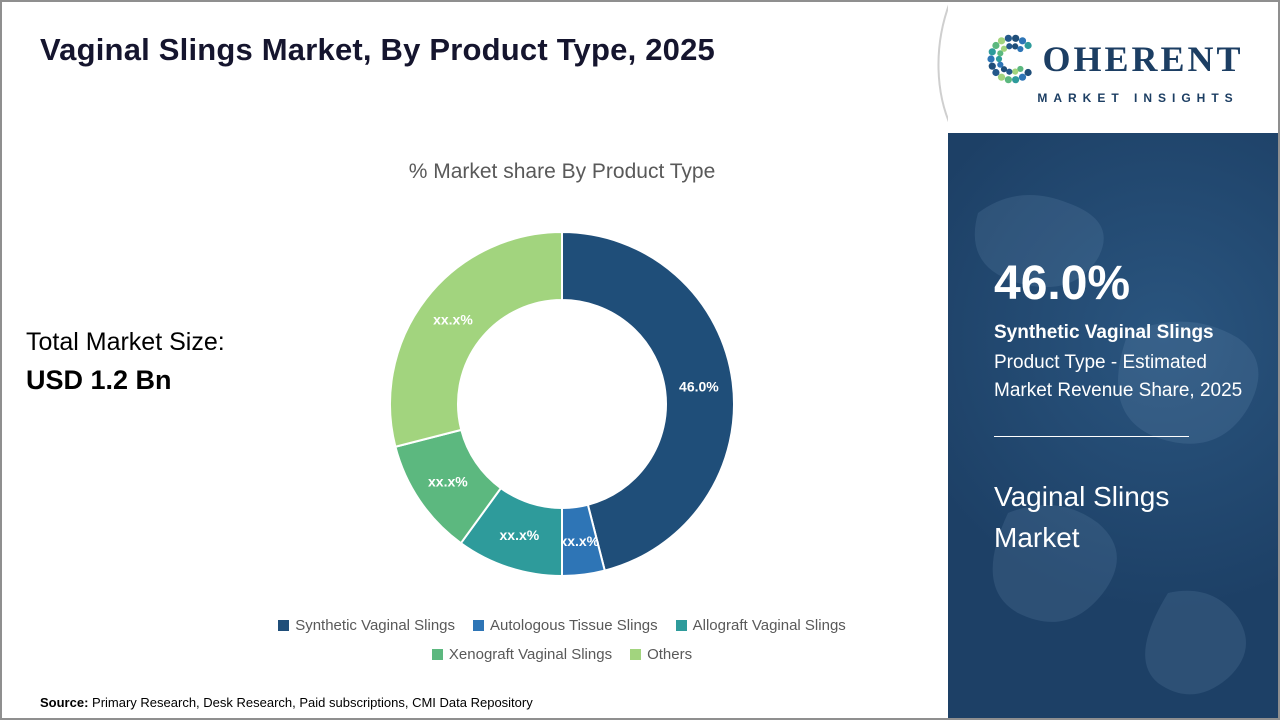 This screenshot has width=1280, height=720. Describe the element at coordinates (64, 702) in the screenshot. I see `source-label: Source:` at that location.